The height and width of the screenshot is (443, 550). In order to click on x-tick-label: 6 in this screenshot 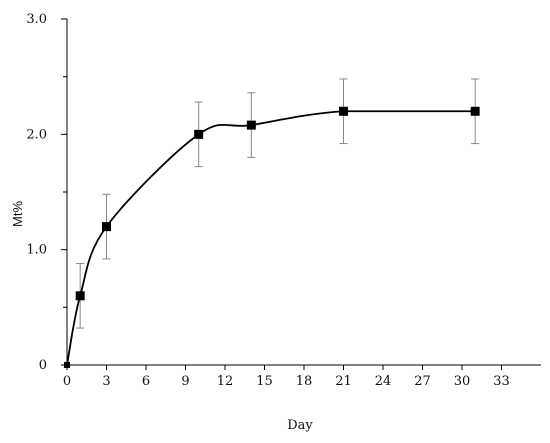, I will do `click(146, 381)`.